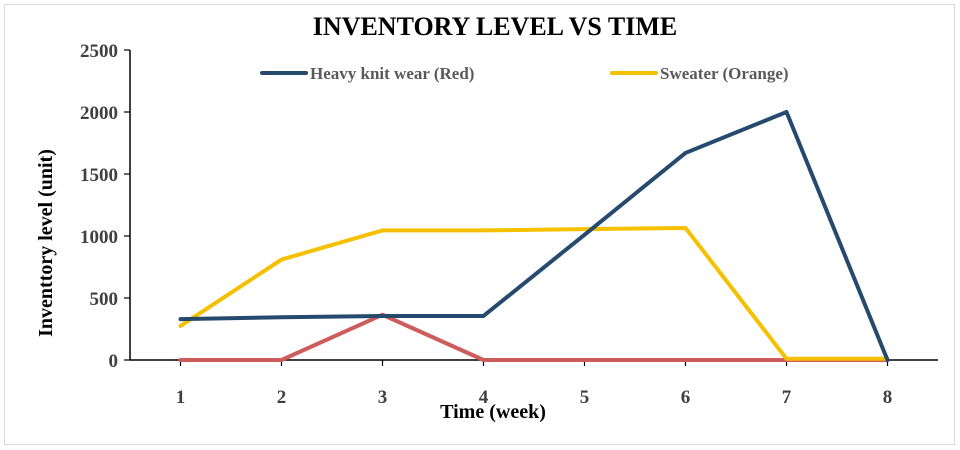 This screenshot has width=960, height=450. I want to click on x-tick-label: 2, so click(282, 397).